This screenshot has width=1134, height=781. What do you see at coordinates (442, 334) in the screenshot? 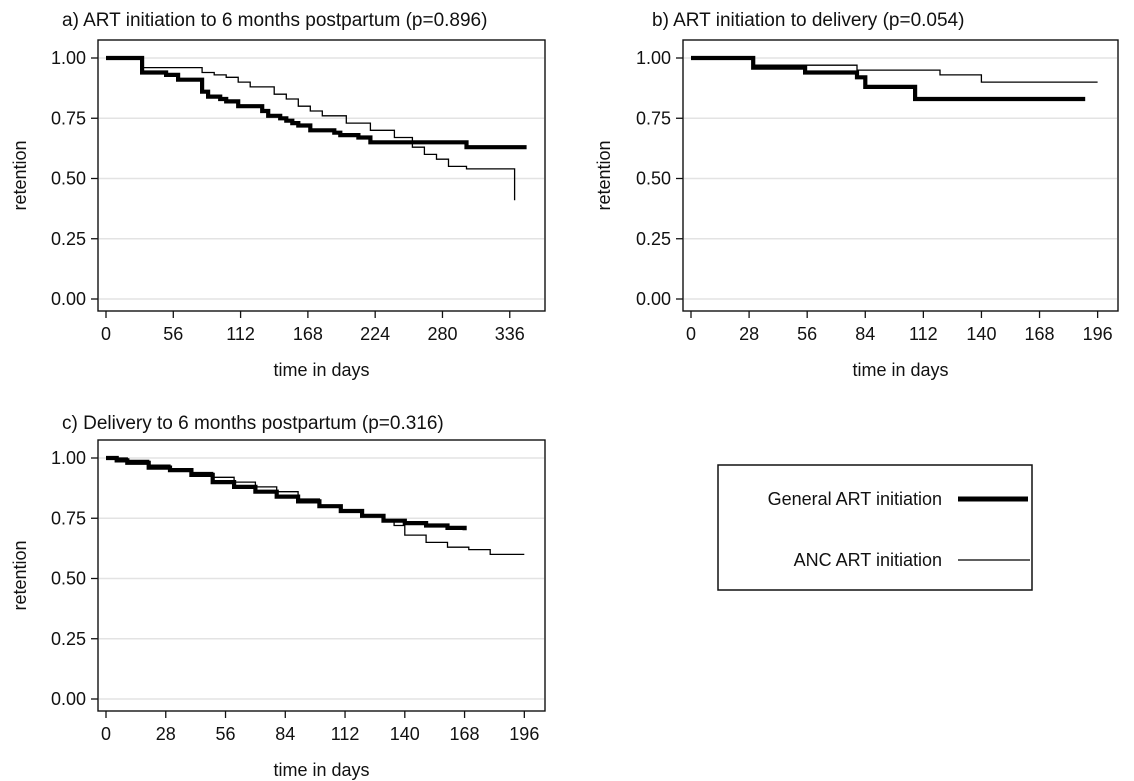
I see `x-tick-label: 280` at bounding box center [442, 334].